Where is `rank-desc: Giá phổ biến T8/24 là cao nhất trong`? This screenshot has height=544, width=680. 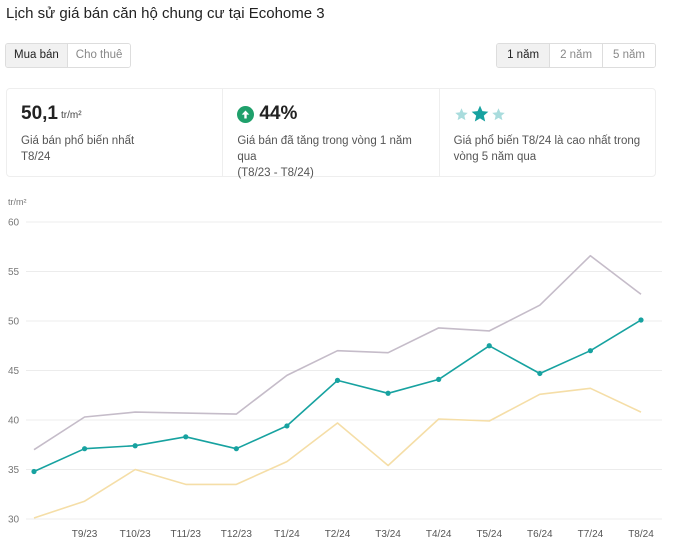 rank-desc: Giá phổ biến T8/24 là cao nhất trong is located at coordinates (547, 141).